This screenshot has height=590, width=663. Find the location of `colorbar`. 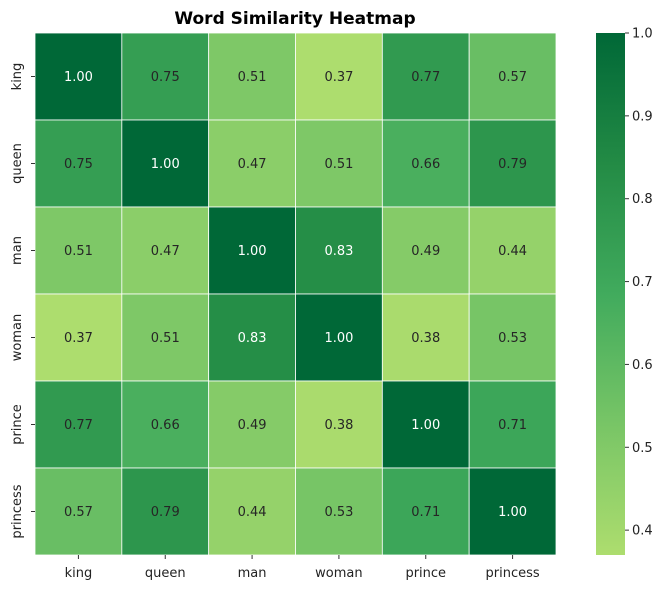

colorbar is located at coordinates (610, 294).